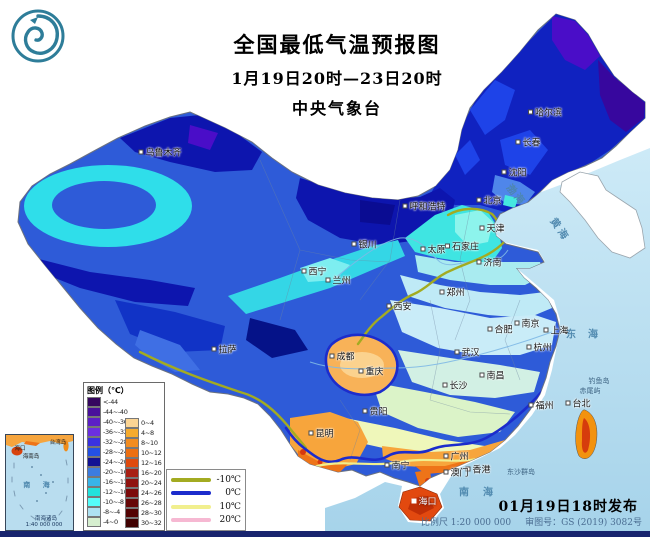 The height and width of the screenshot is (537, 650). I want to click on city-label: 香港, so click(478, 469).